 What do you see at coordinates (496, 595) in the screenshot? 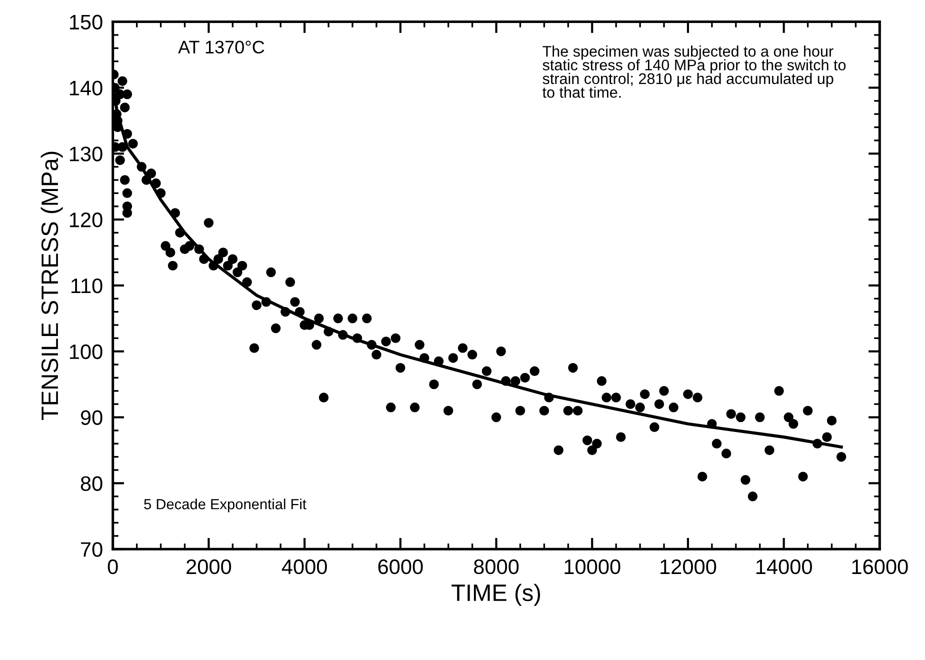
I see `x-axis-title: TIME (s)` at bounding box center [496, 595].